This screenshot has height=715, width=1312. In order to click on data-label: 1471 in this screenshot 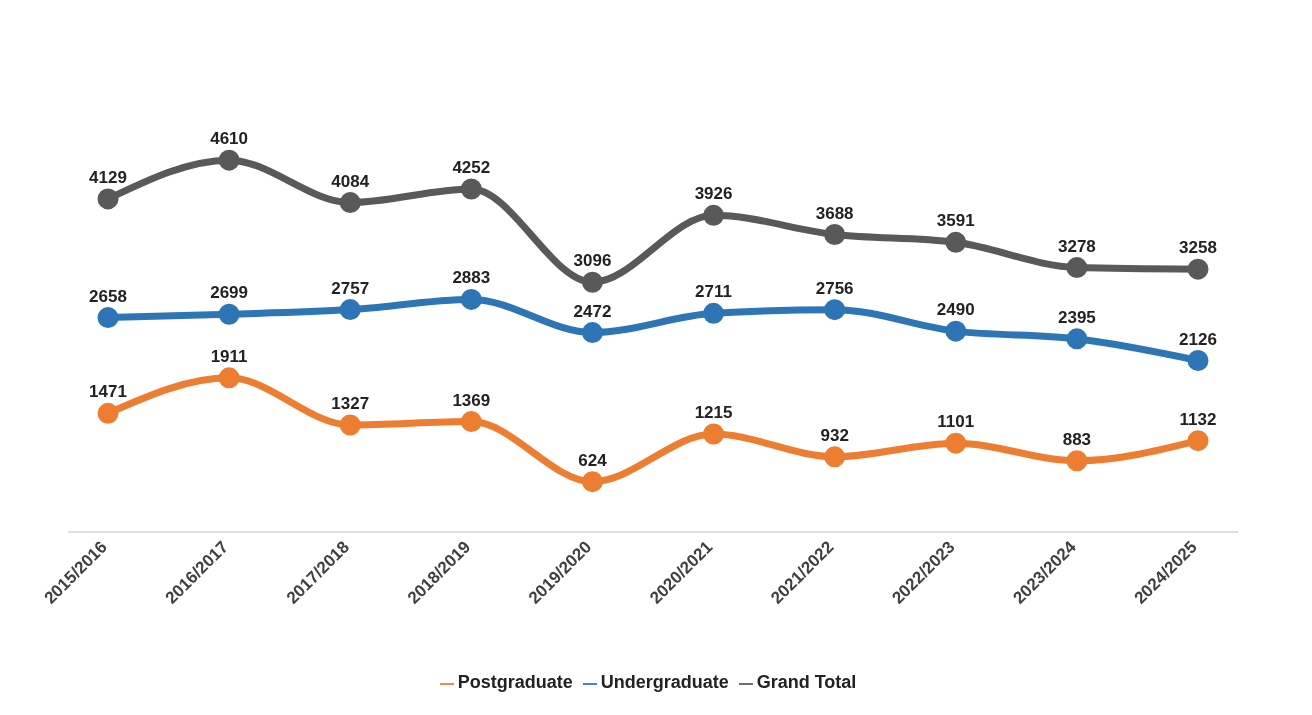, I will do `click(108, 392)`.